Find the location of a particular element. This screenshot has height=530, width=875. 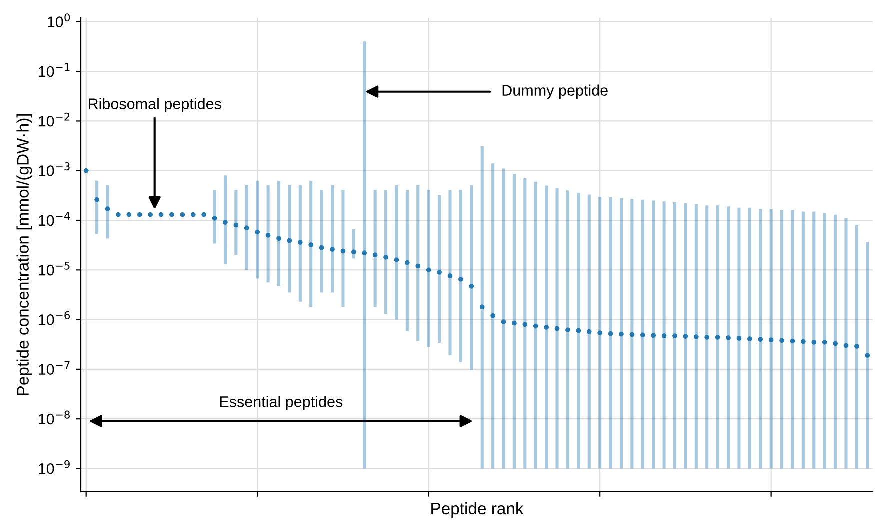

y-tick-label: 10$^{−1}$ is located at coordinates (54, 70).